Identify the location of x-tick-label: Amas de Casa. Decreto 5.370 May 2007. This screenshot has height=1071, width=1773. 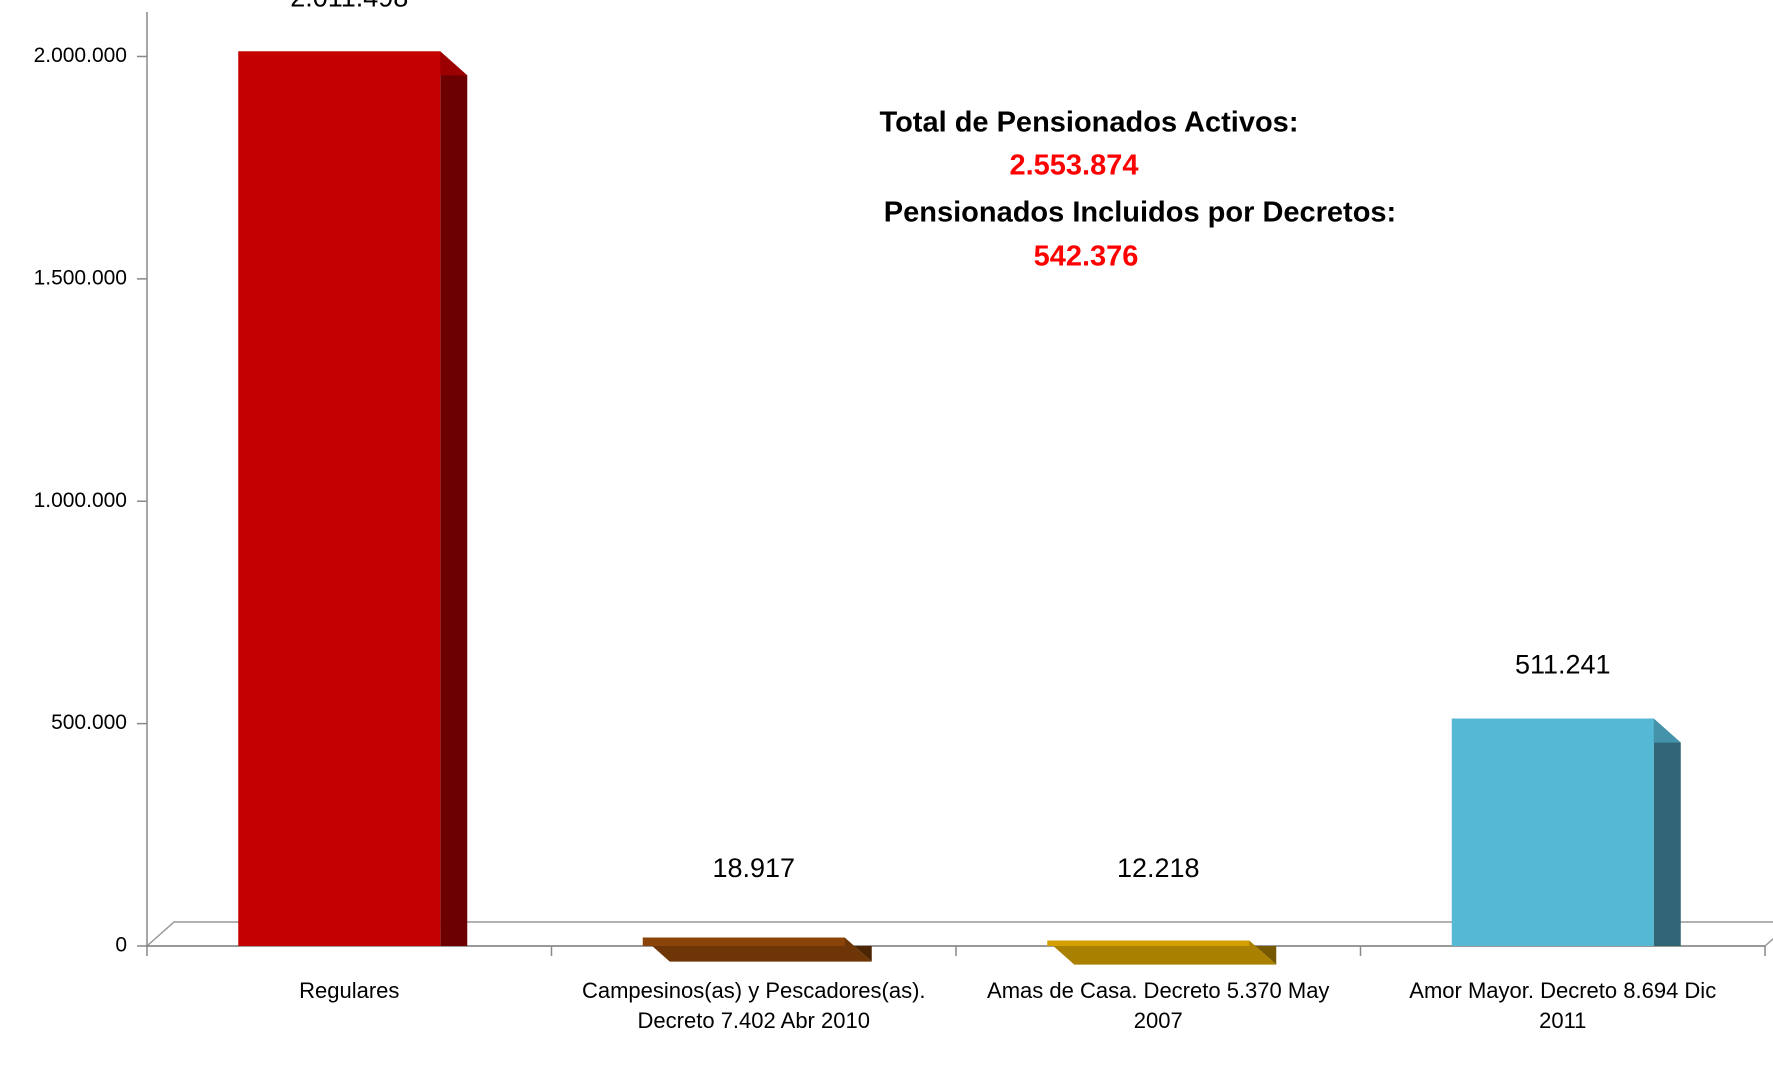
(1158, 1005).